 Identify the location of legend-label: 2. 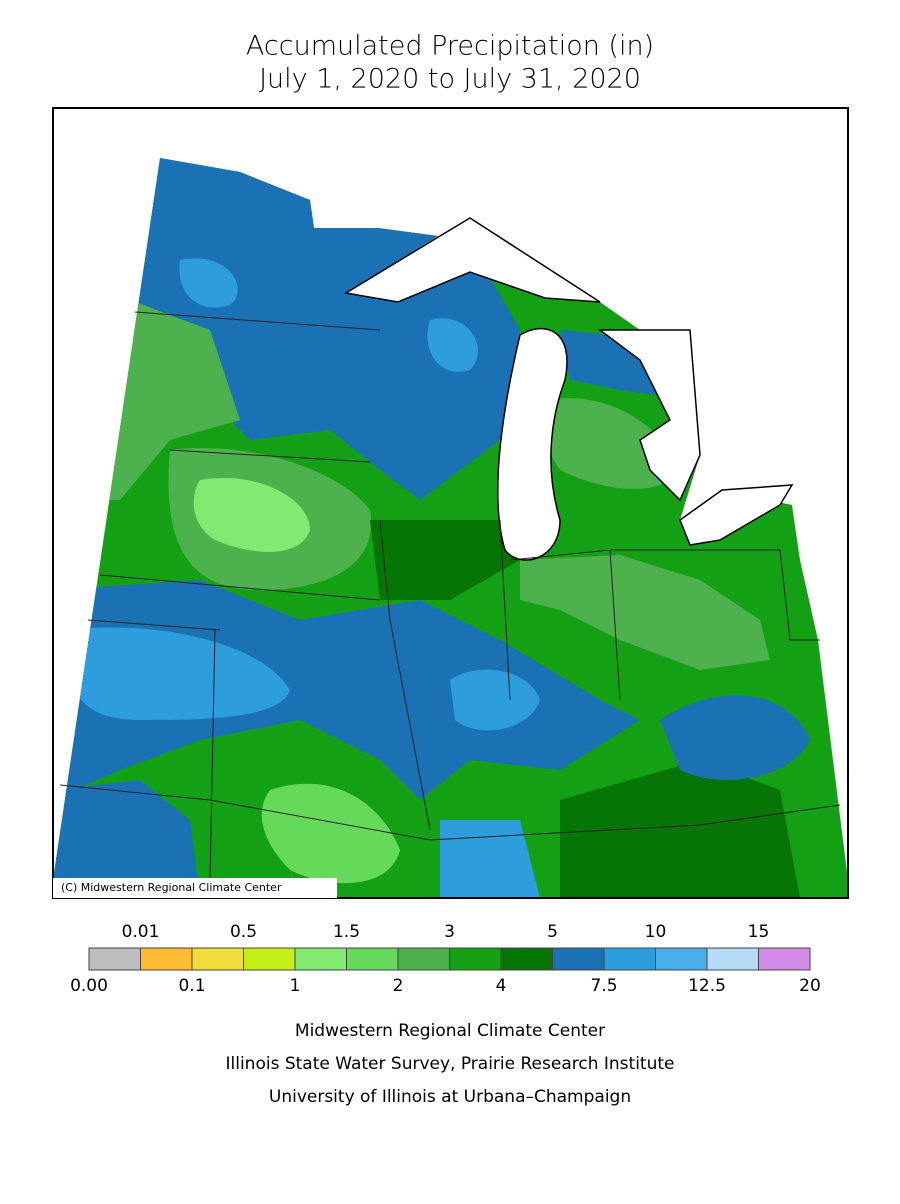
(398, 986).